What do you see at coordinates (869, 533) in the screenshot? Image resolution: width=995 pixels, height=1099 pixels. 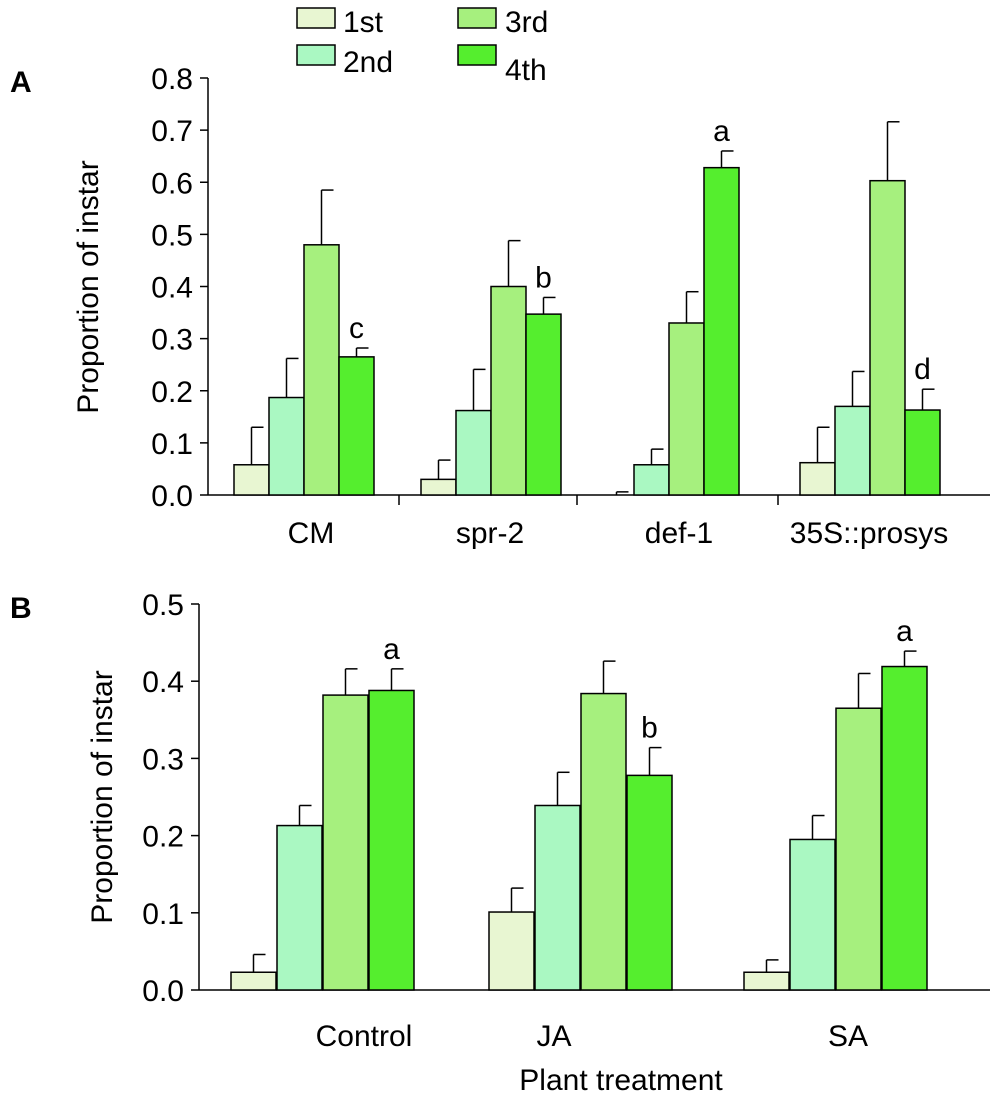 I see `panel-a-x-category-label-35s-prosys: 35S::prosys` at bounding box center [869, 533].